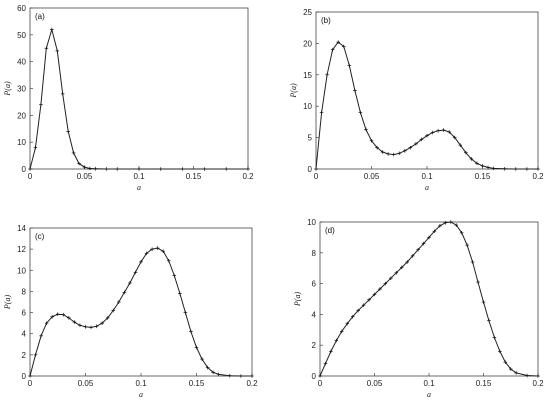 The width and height of the screenshot is (550, 405). Describe the element at coordinates (483, 176) in the screenshot. I see `x-tick-label: 0.15` at that location.